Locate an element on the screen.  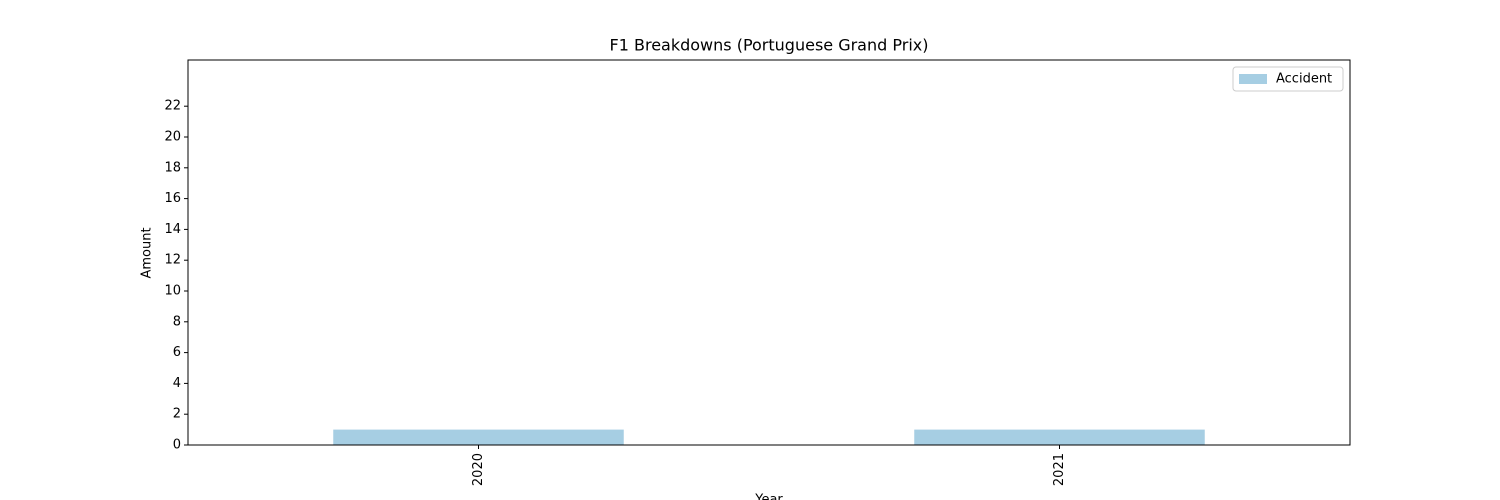
x-tick-label: 2021 is located at coordinates (1059, 469).